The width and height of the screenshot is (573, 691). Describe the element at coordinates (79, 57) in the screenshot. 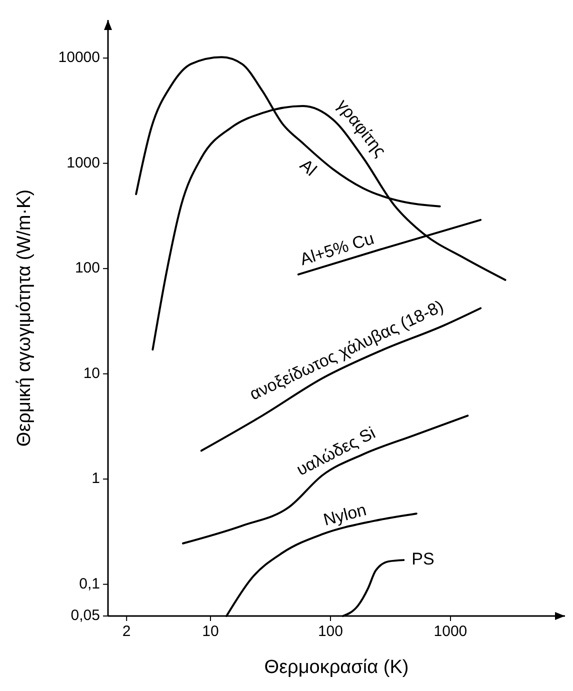

I see `y-tick-label: 10000` at that location.